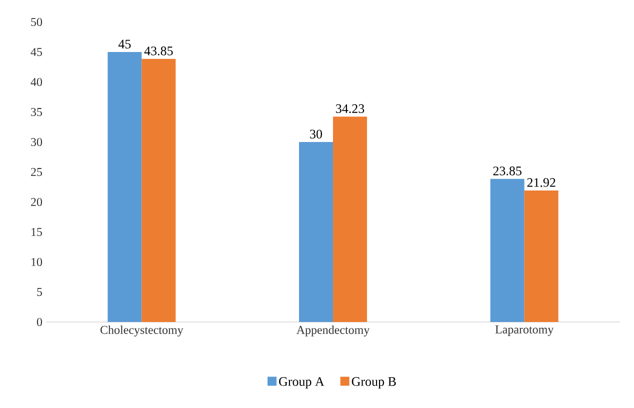 The width and height of the screenshot is (634, 408). I want to click on x-tick-label: Laparotomy, so click(524, 331).